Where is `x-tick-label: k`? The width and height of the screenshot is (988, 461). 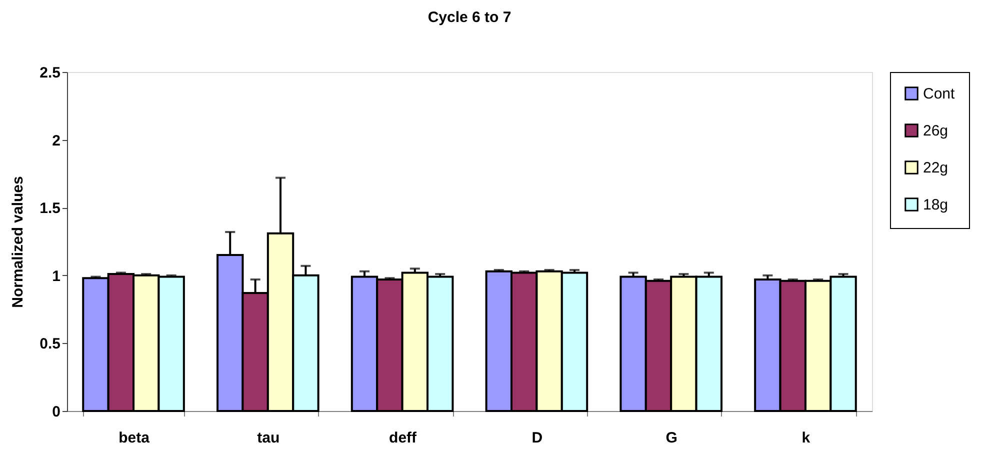
x-tick-label: k is located at coordinates (806, 438).